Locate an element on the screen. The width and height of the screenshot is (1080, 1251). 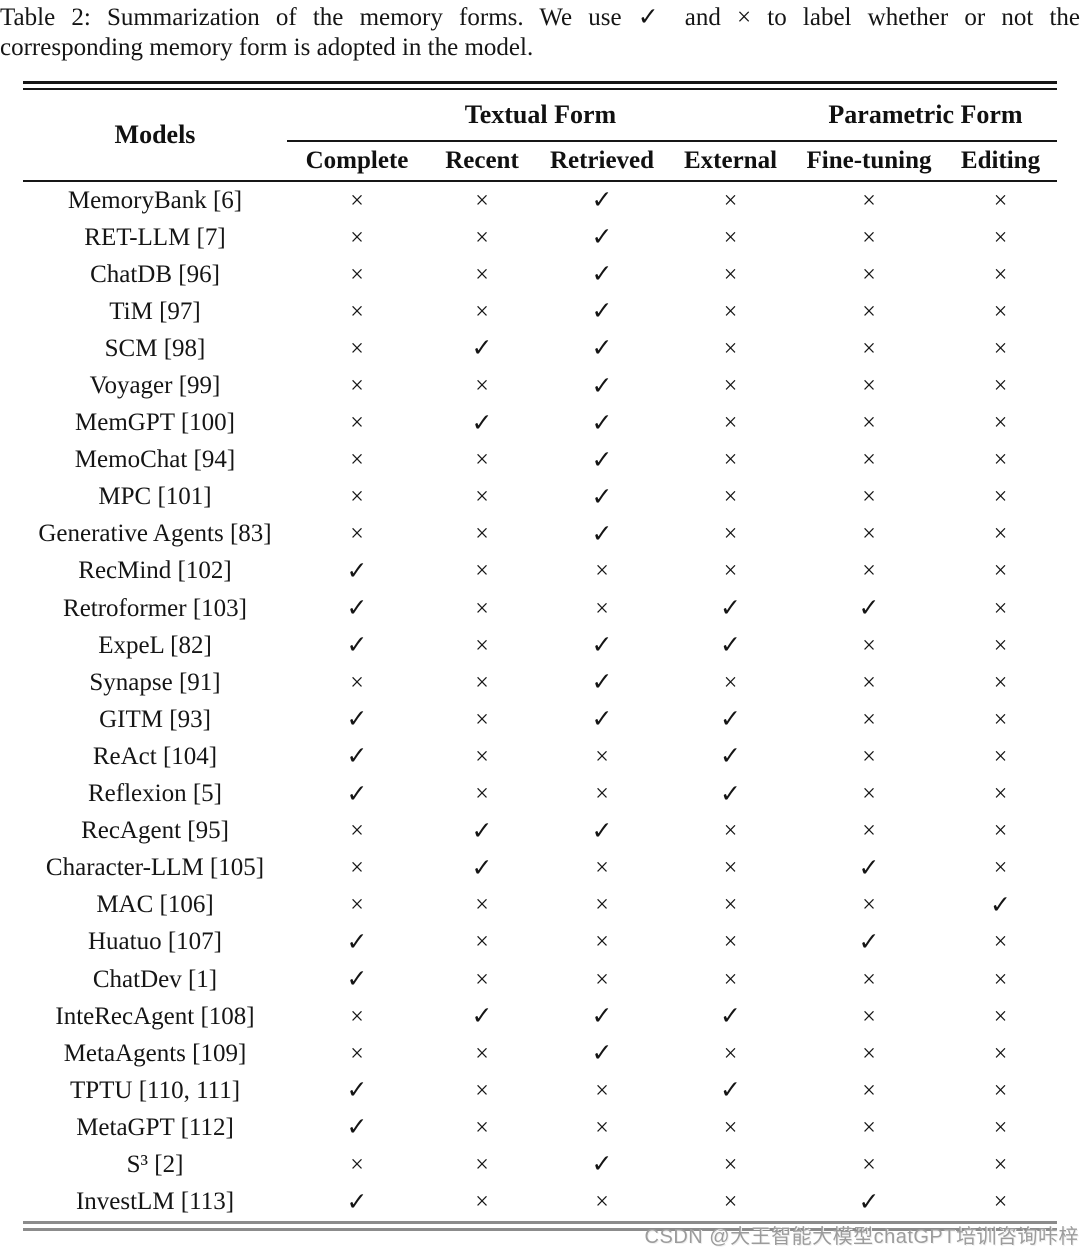
model-name: MetaGPT [112] is located at coordinates (155, 1127).